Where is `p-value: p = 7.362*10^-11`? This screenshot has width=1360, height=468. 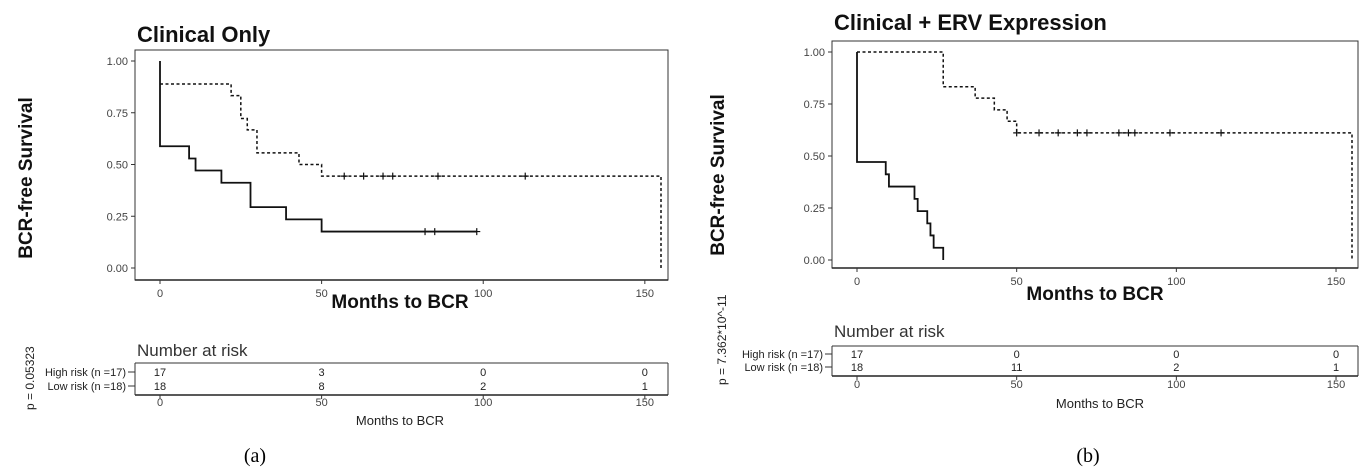 p-value: p = 7.362*10^-11 is located at coordinates (722, 339).